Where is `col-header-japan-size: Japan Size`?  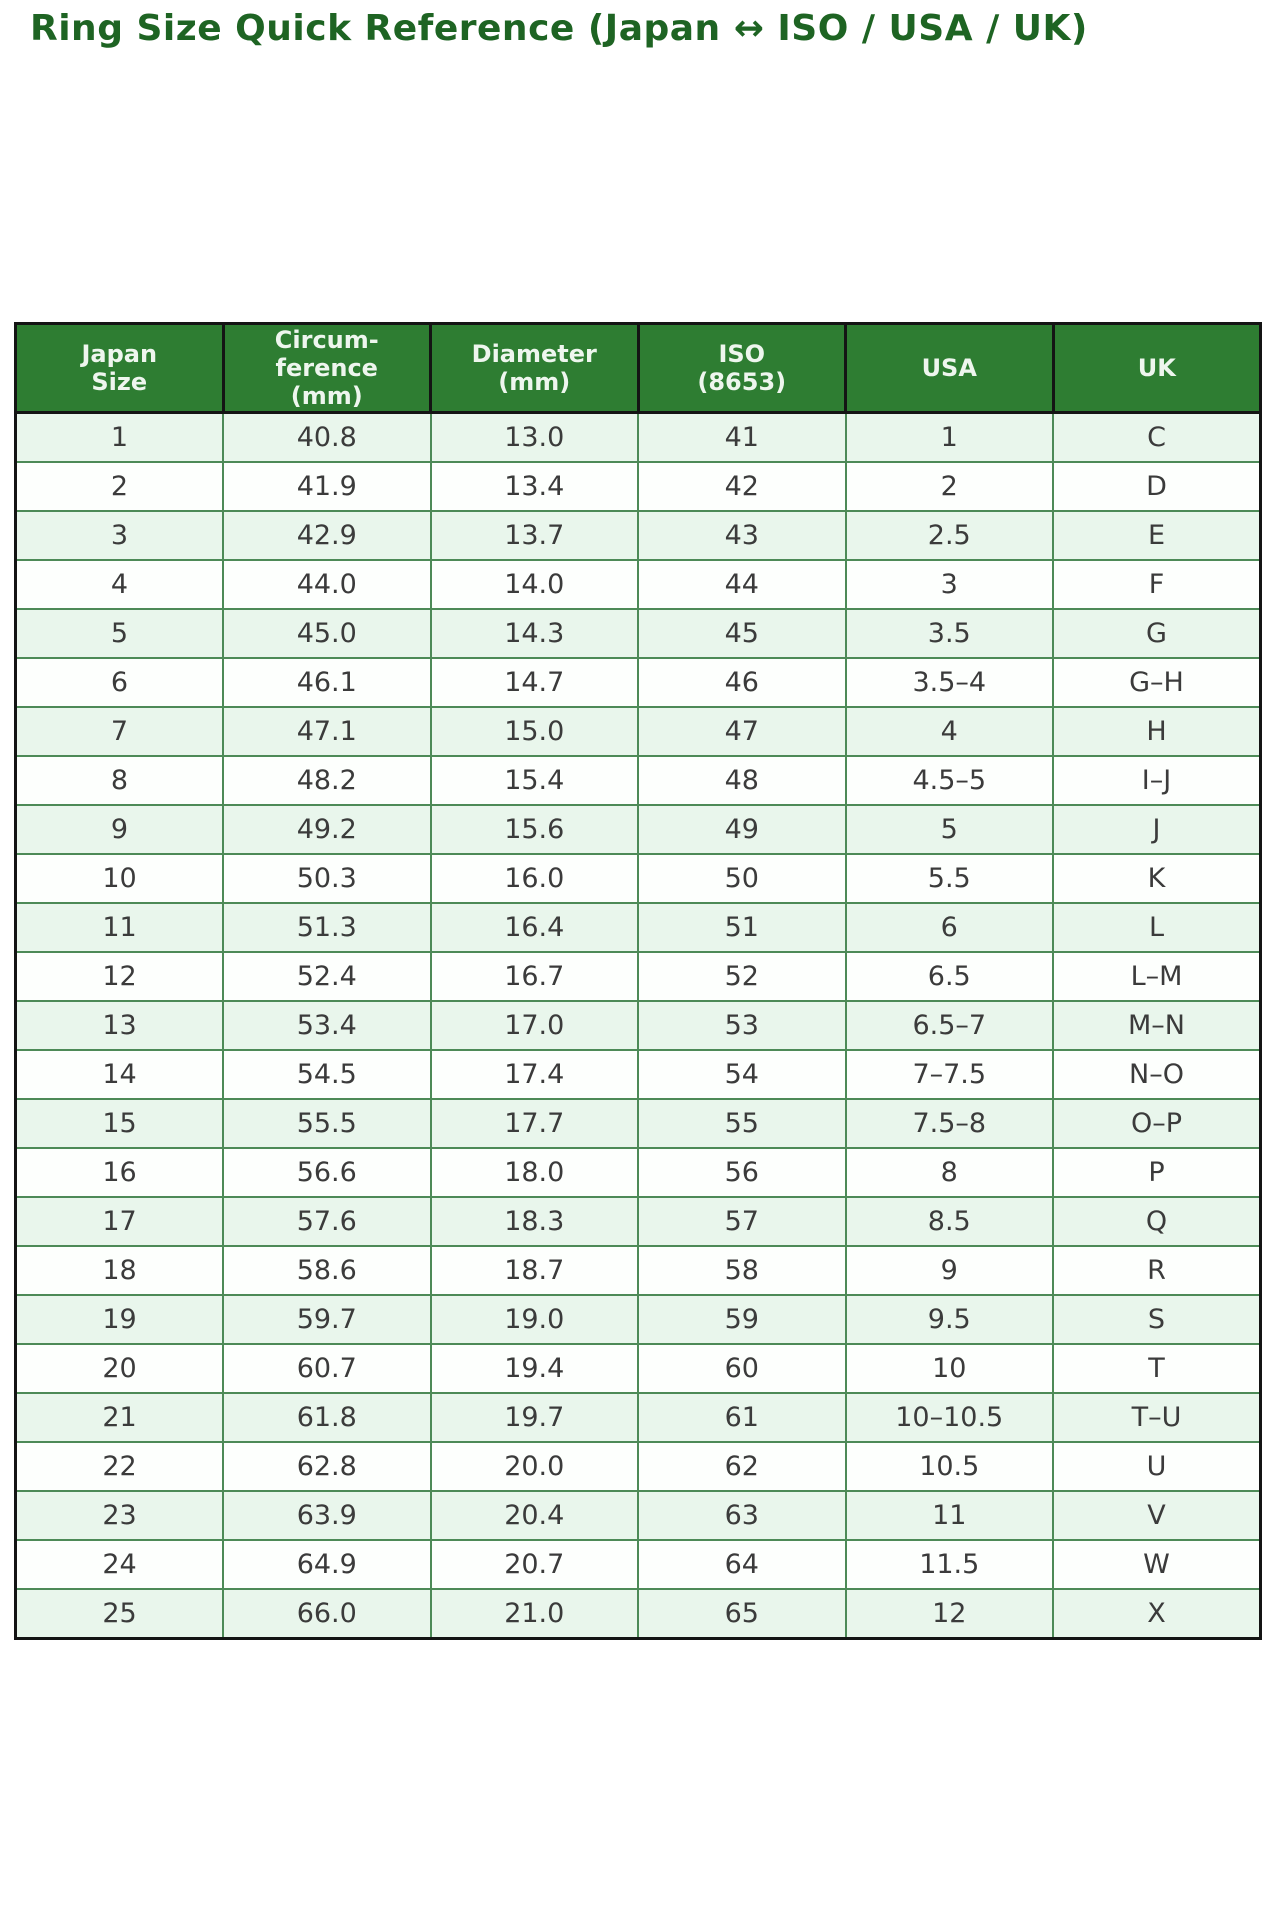 col-header-japan-size: Japan Size is located at coordinates (119, 368).